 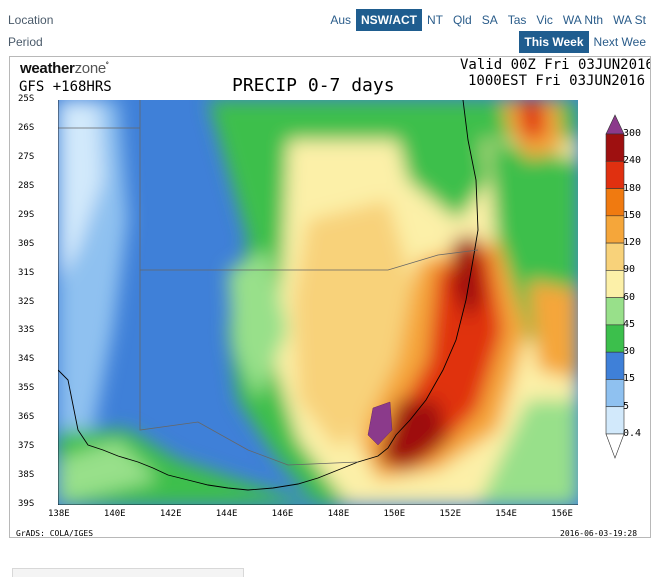 What do you see at coordinates (632, 133) in the screenshot?
I see `legend-level-label: 300` at bounding box center [632, 133].